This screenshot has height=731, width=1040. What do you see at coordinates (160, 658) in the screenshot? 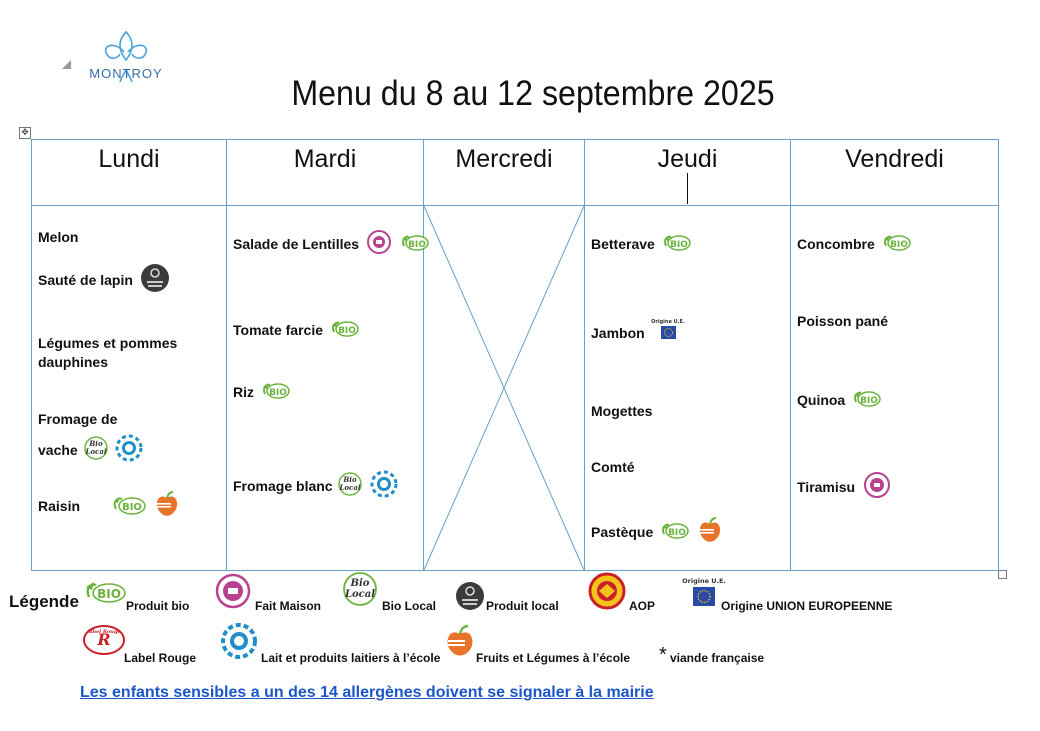
I see `legend-label: Label Rouge` at bounding box center [160, 658].